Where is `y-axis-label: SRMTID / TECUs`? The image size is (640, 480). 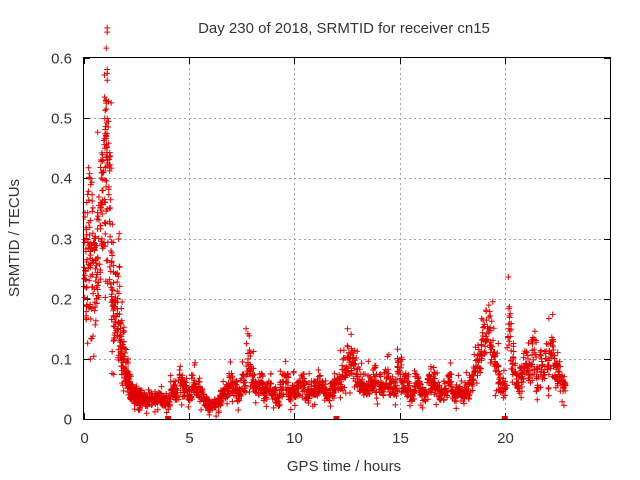
y-axis-label: SRMTID / TECUs is located at coordinates (14, 238).